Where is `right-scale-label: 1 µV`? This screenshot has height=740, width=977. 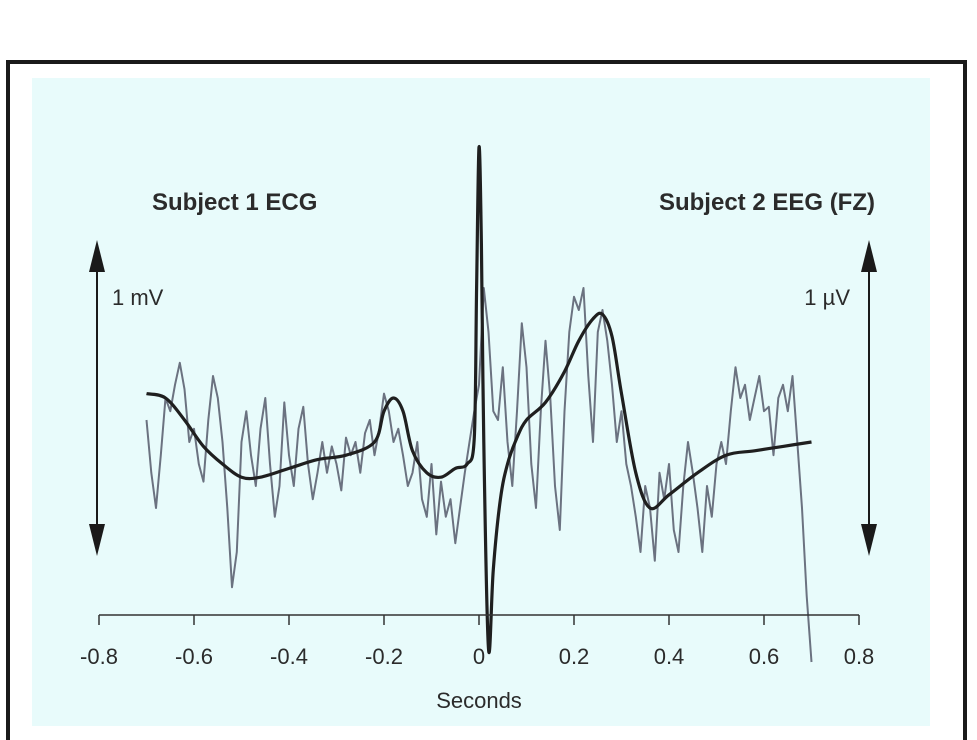 right-scale-label: 1 µV is located at coordinates (827, 297).